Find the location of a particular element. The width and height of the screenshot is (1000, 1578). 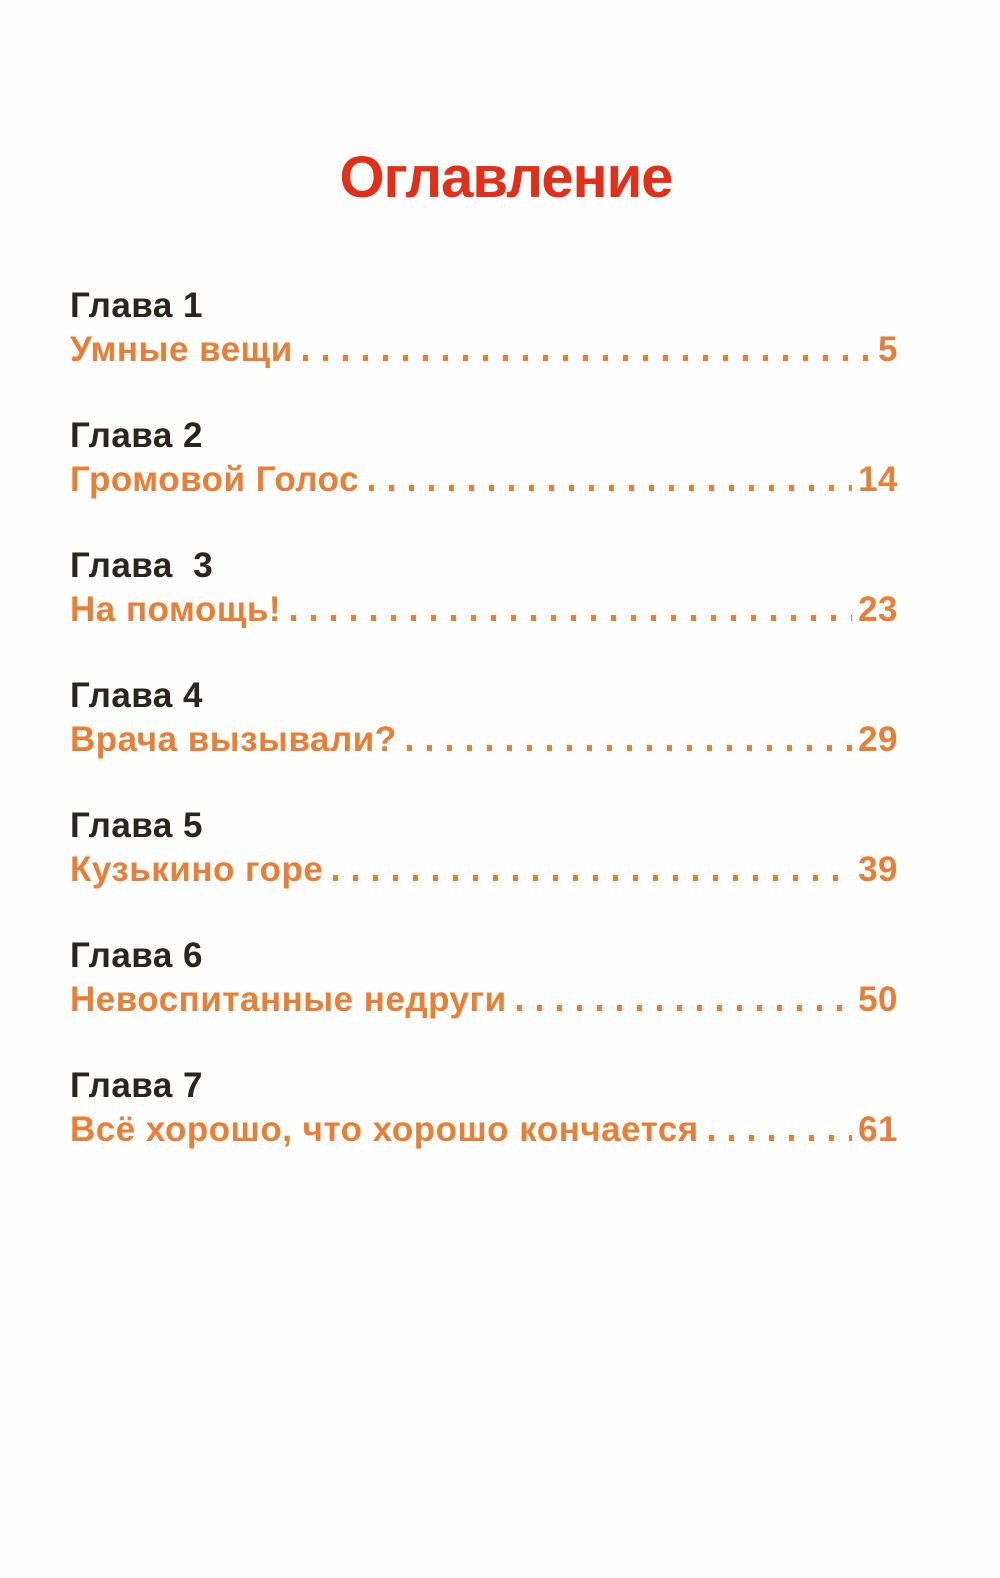

toc-entry: Глава 3 На помощь! 23 is located at coordinates (484, 588).